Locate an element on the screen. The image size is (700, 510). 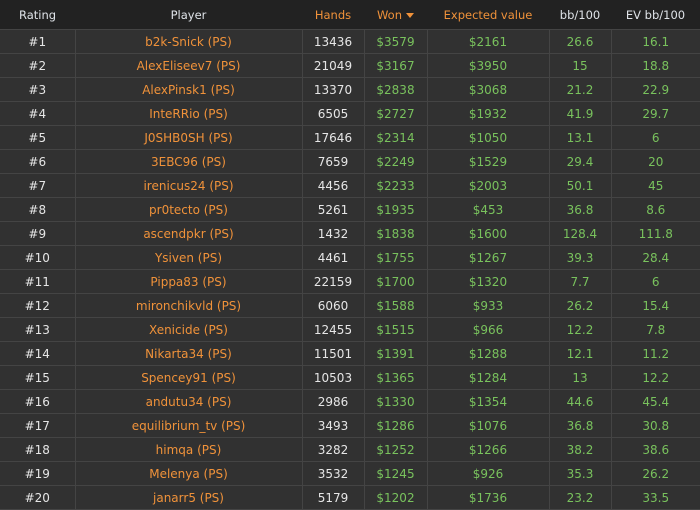
player-link: Spencey91 (PS) is located at coordinates (188, 377).